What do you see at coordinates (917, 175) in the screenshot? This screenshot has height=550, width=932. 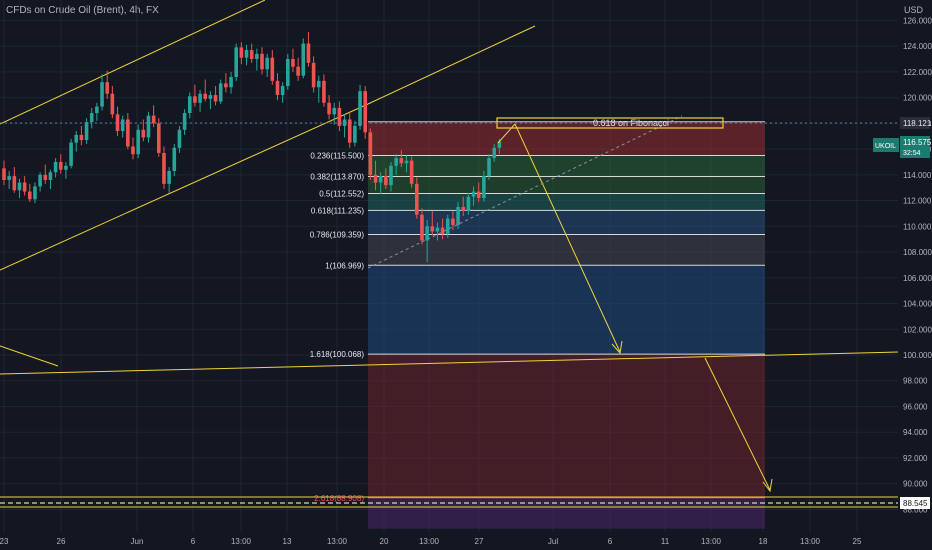 I see `price-tick-label: 114.000` at bounding box center [917, 175].